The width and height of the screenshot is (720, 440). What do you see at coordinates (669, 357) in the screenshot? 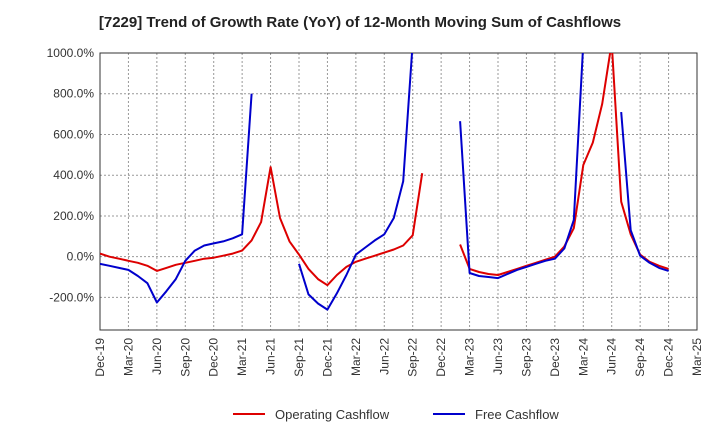
I see `x-tick-label: Dec-24` at bounding box center [669, 357].